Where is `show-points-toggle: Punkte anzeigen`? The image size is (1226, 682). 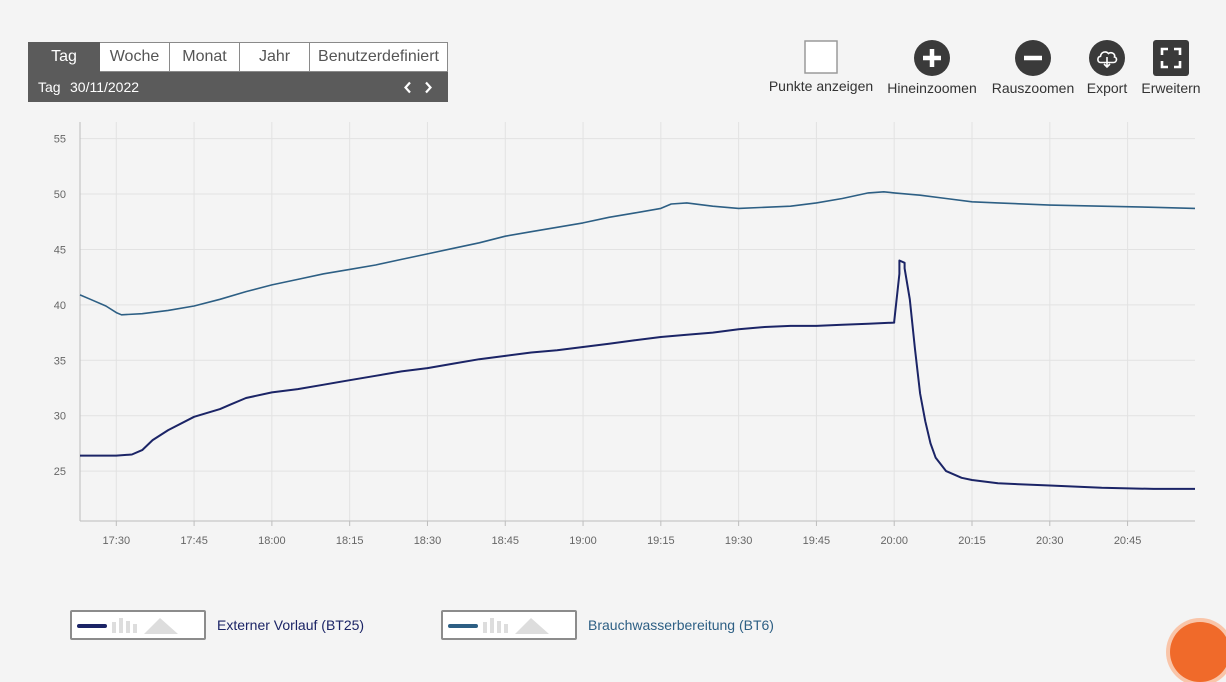 show-points-toggle: Punkte anzeigen is located at coordinates (821, 67).